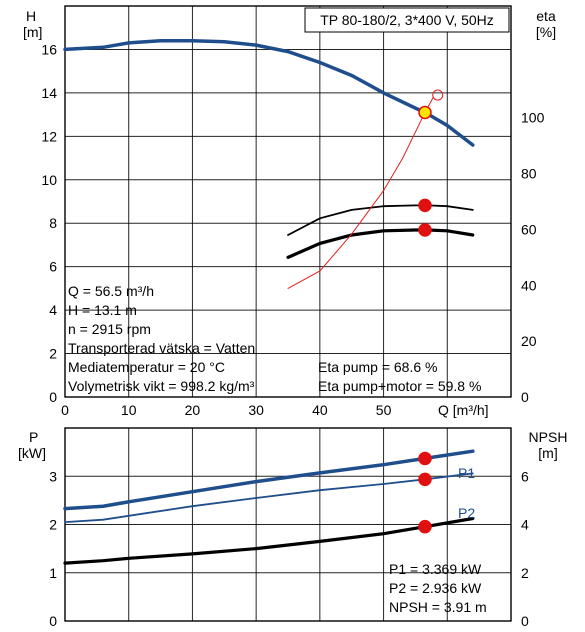 This screenshot has height=632, width=585. Describe the element at coordinates (466, 473) in the screenshot. I see `series-label-p1: P1` at that location.